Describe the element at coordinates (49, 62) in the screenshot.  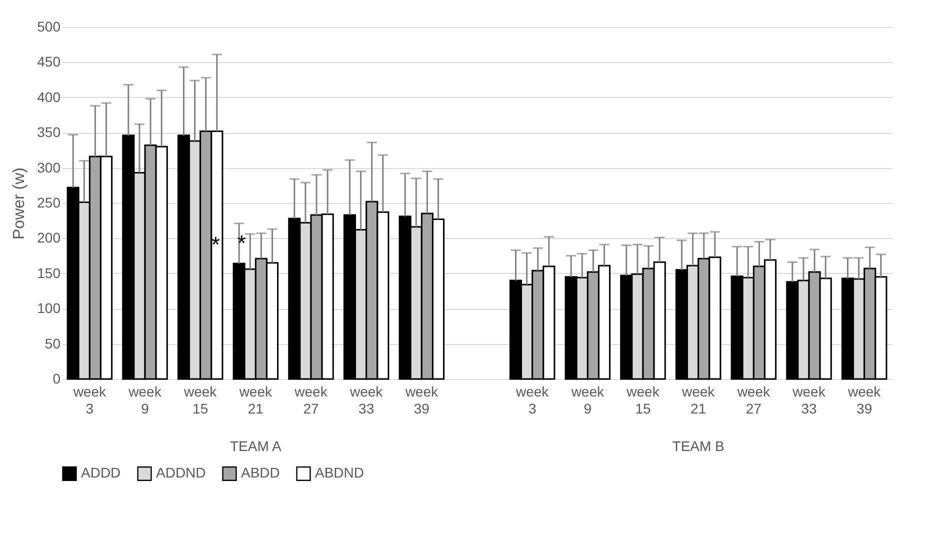
I see `y-tick-label: 450` at that location.